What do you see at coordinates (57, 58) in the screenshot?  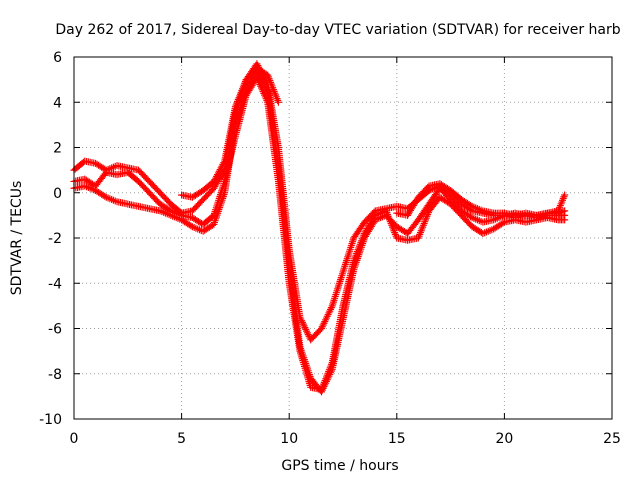 I see `y-tick-label: 6` at bounding box center [57, 58].